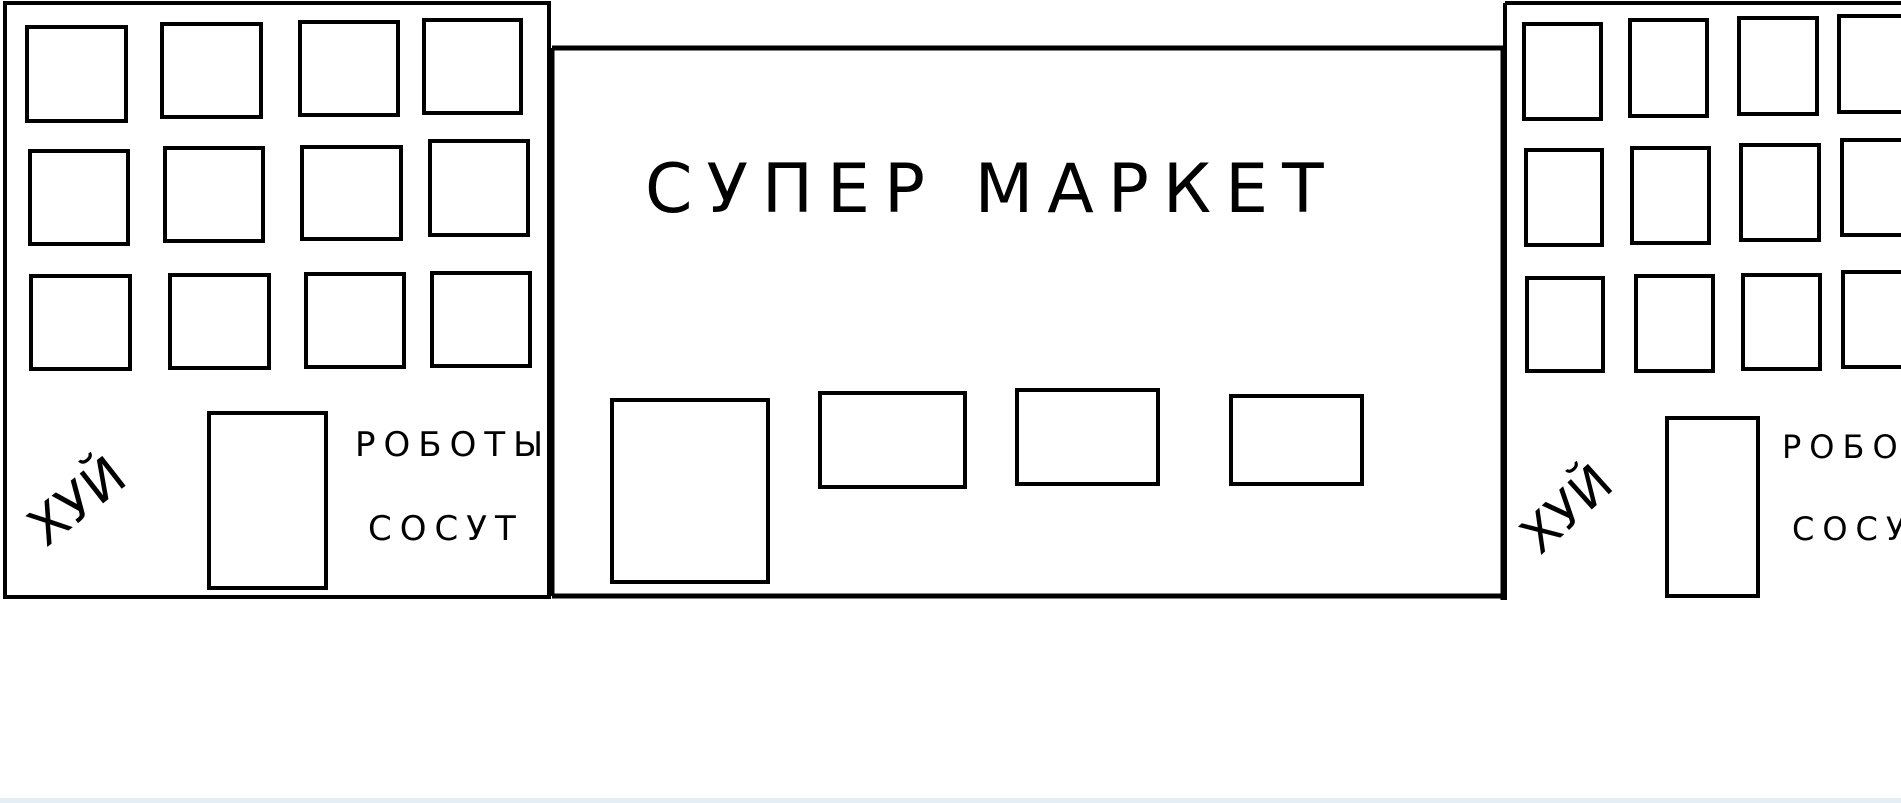 Image resolution: width=1901 pixels, height=803 pixels. What do you see at coordinates (690, 491) in the screenshot?
I see `supermarket-entrance` at bounding box center [690, 491].